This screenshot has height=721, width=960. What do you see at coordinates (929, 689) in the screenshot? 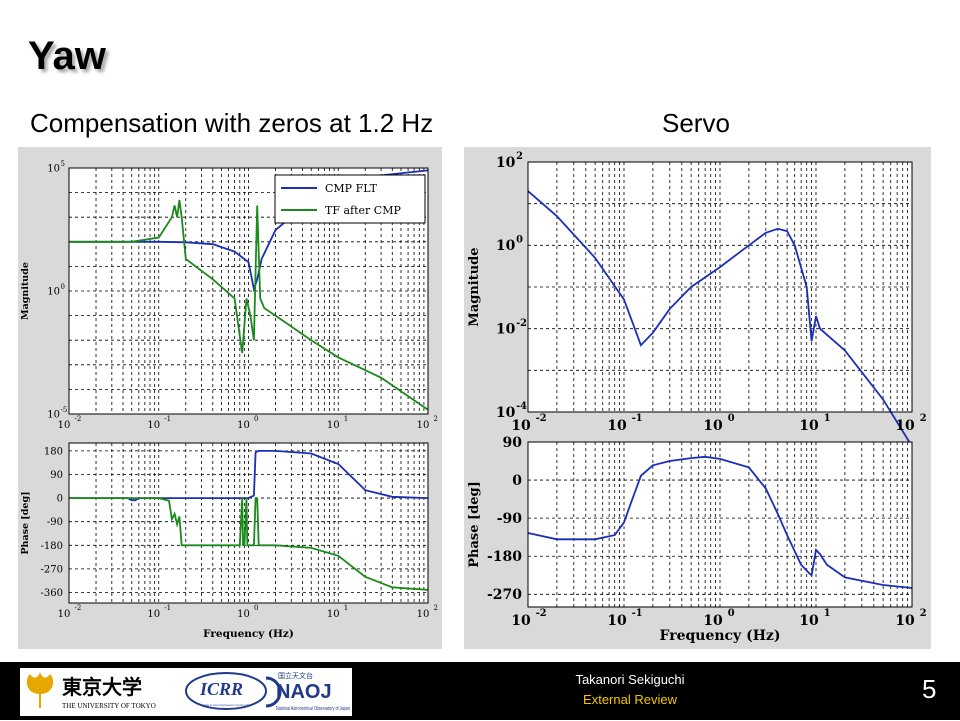
I see `page-number: 5` at bounding box center [929, 689].